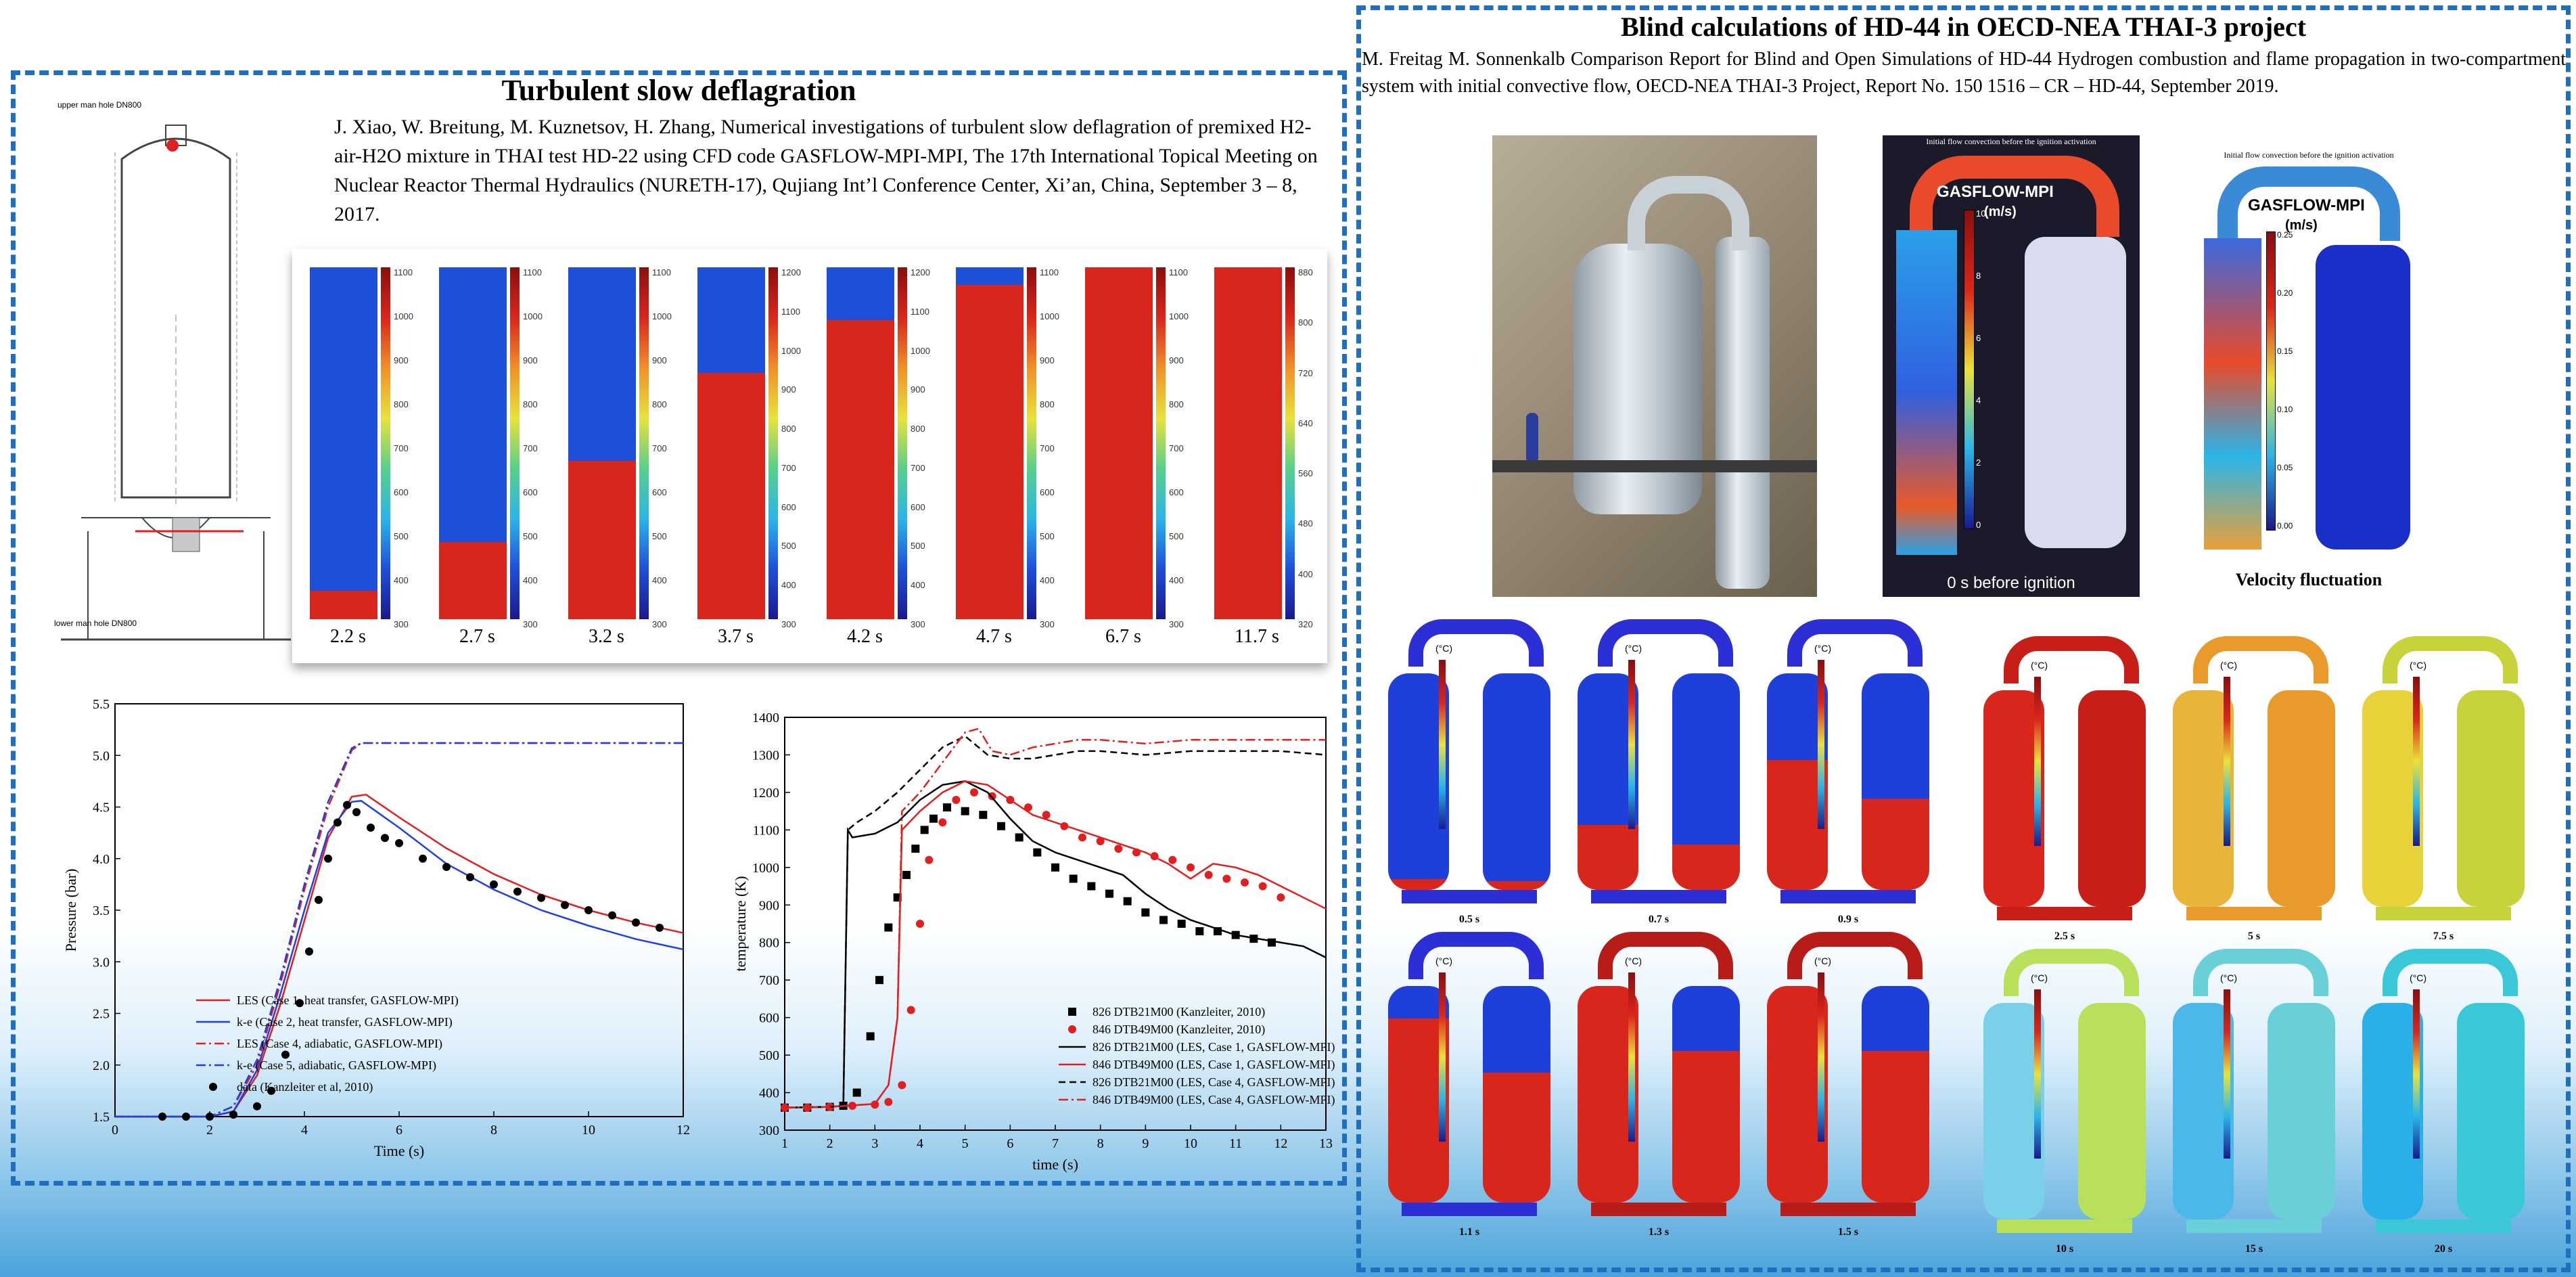 Image resolution: width=2576 pixels, height=1277 pixels. Describe the element at coordinates (348, 636) in the screenshot. I see `snapshot-time: 2.2 s` at that location.